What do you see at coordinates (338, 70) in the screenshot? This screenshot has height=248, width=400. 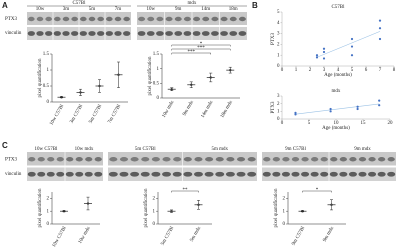 I see `x-tick-label: 4` at bounding box center [338, 70].